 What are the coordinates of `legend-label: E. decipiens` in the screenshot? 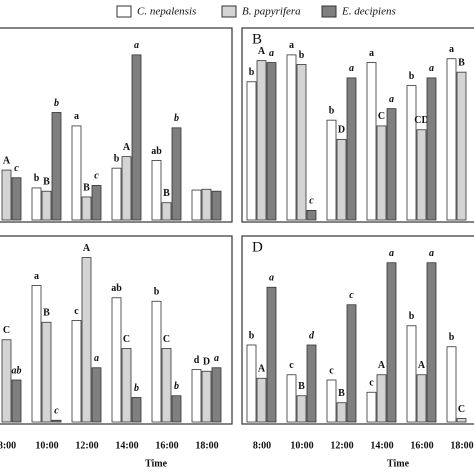 It's located at (368, 12).